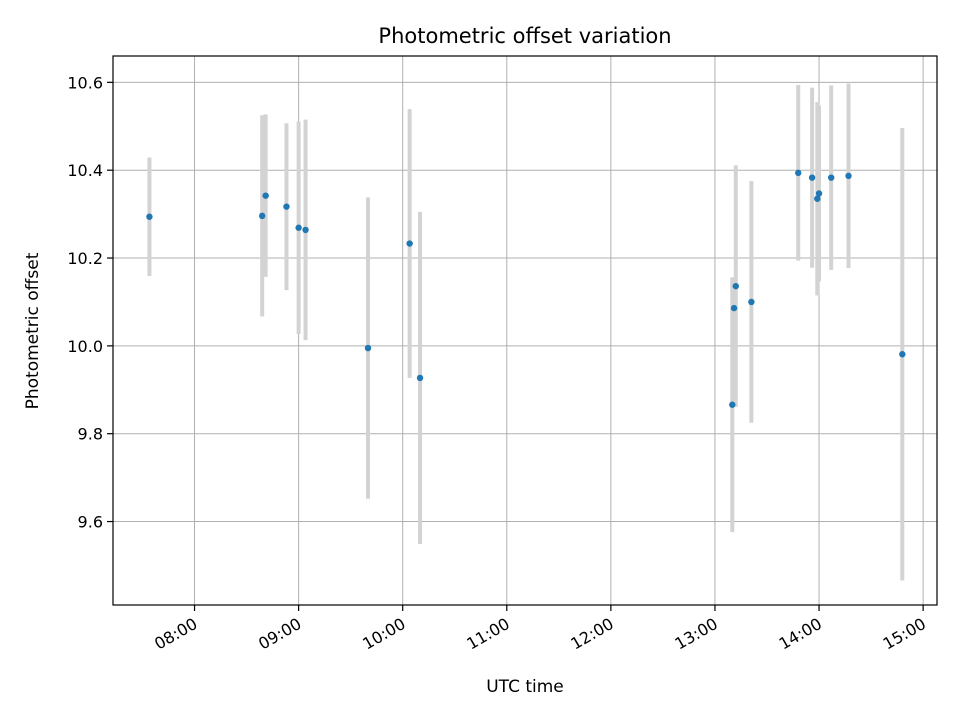 This screenshot has height=720, width=960. I want to click on y-tick-label: 9.8, so click(90, 434).